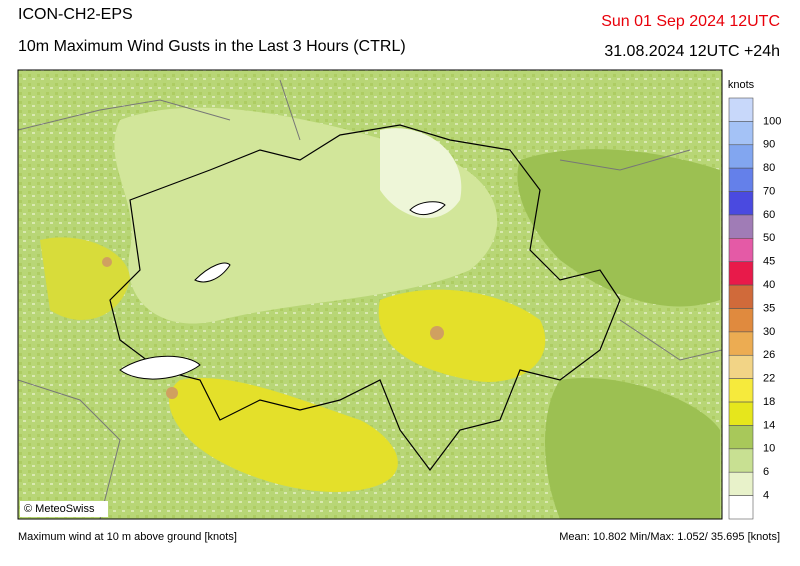 The height and width of the screenshot is (566, 800). What do you see at coordinates (692, 51) in the screenshot?
I see `run-time: 31.08.2024 12UTC +24h` at bounding box center [692, 51].